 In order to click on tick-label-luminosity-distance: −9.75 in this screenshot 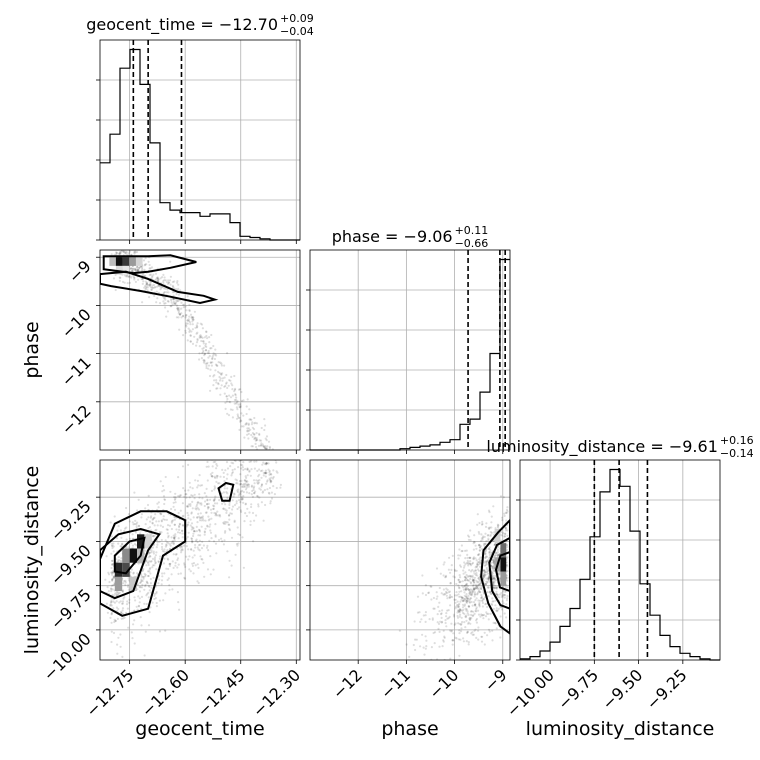, I will do `click(71, 609)`.